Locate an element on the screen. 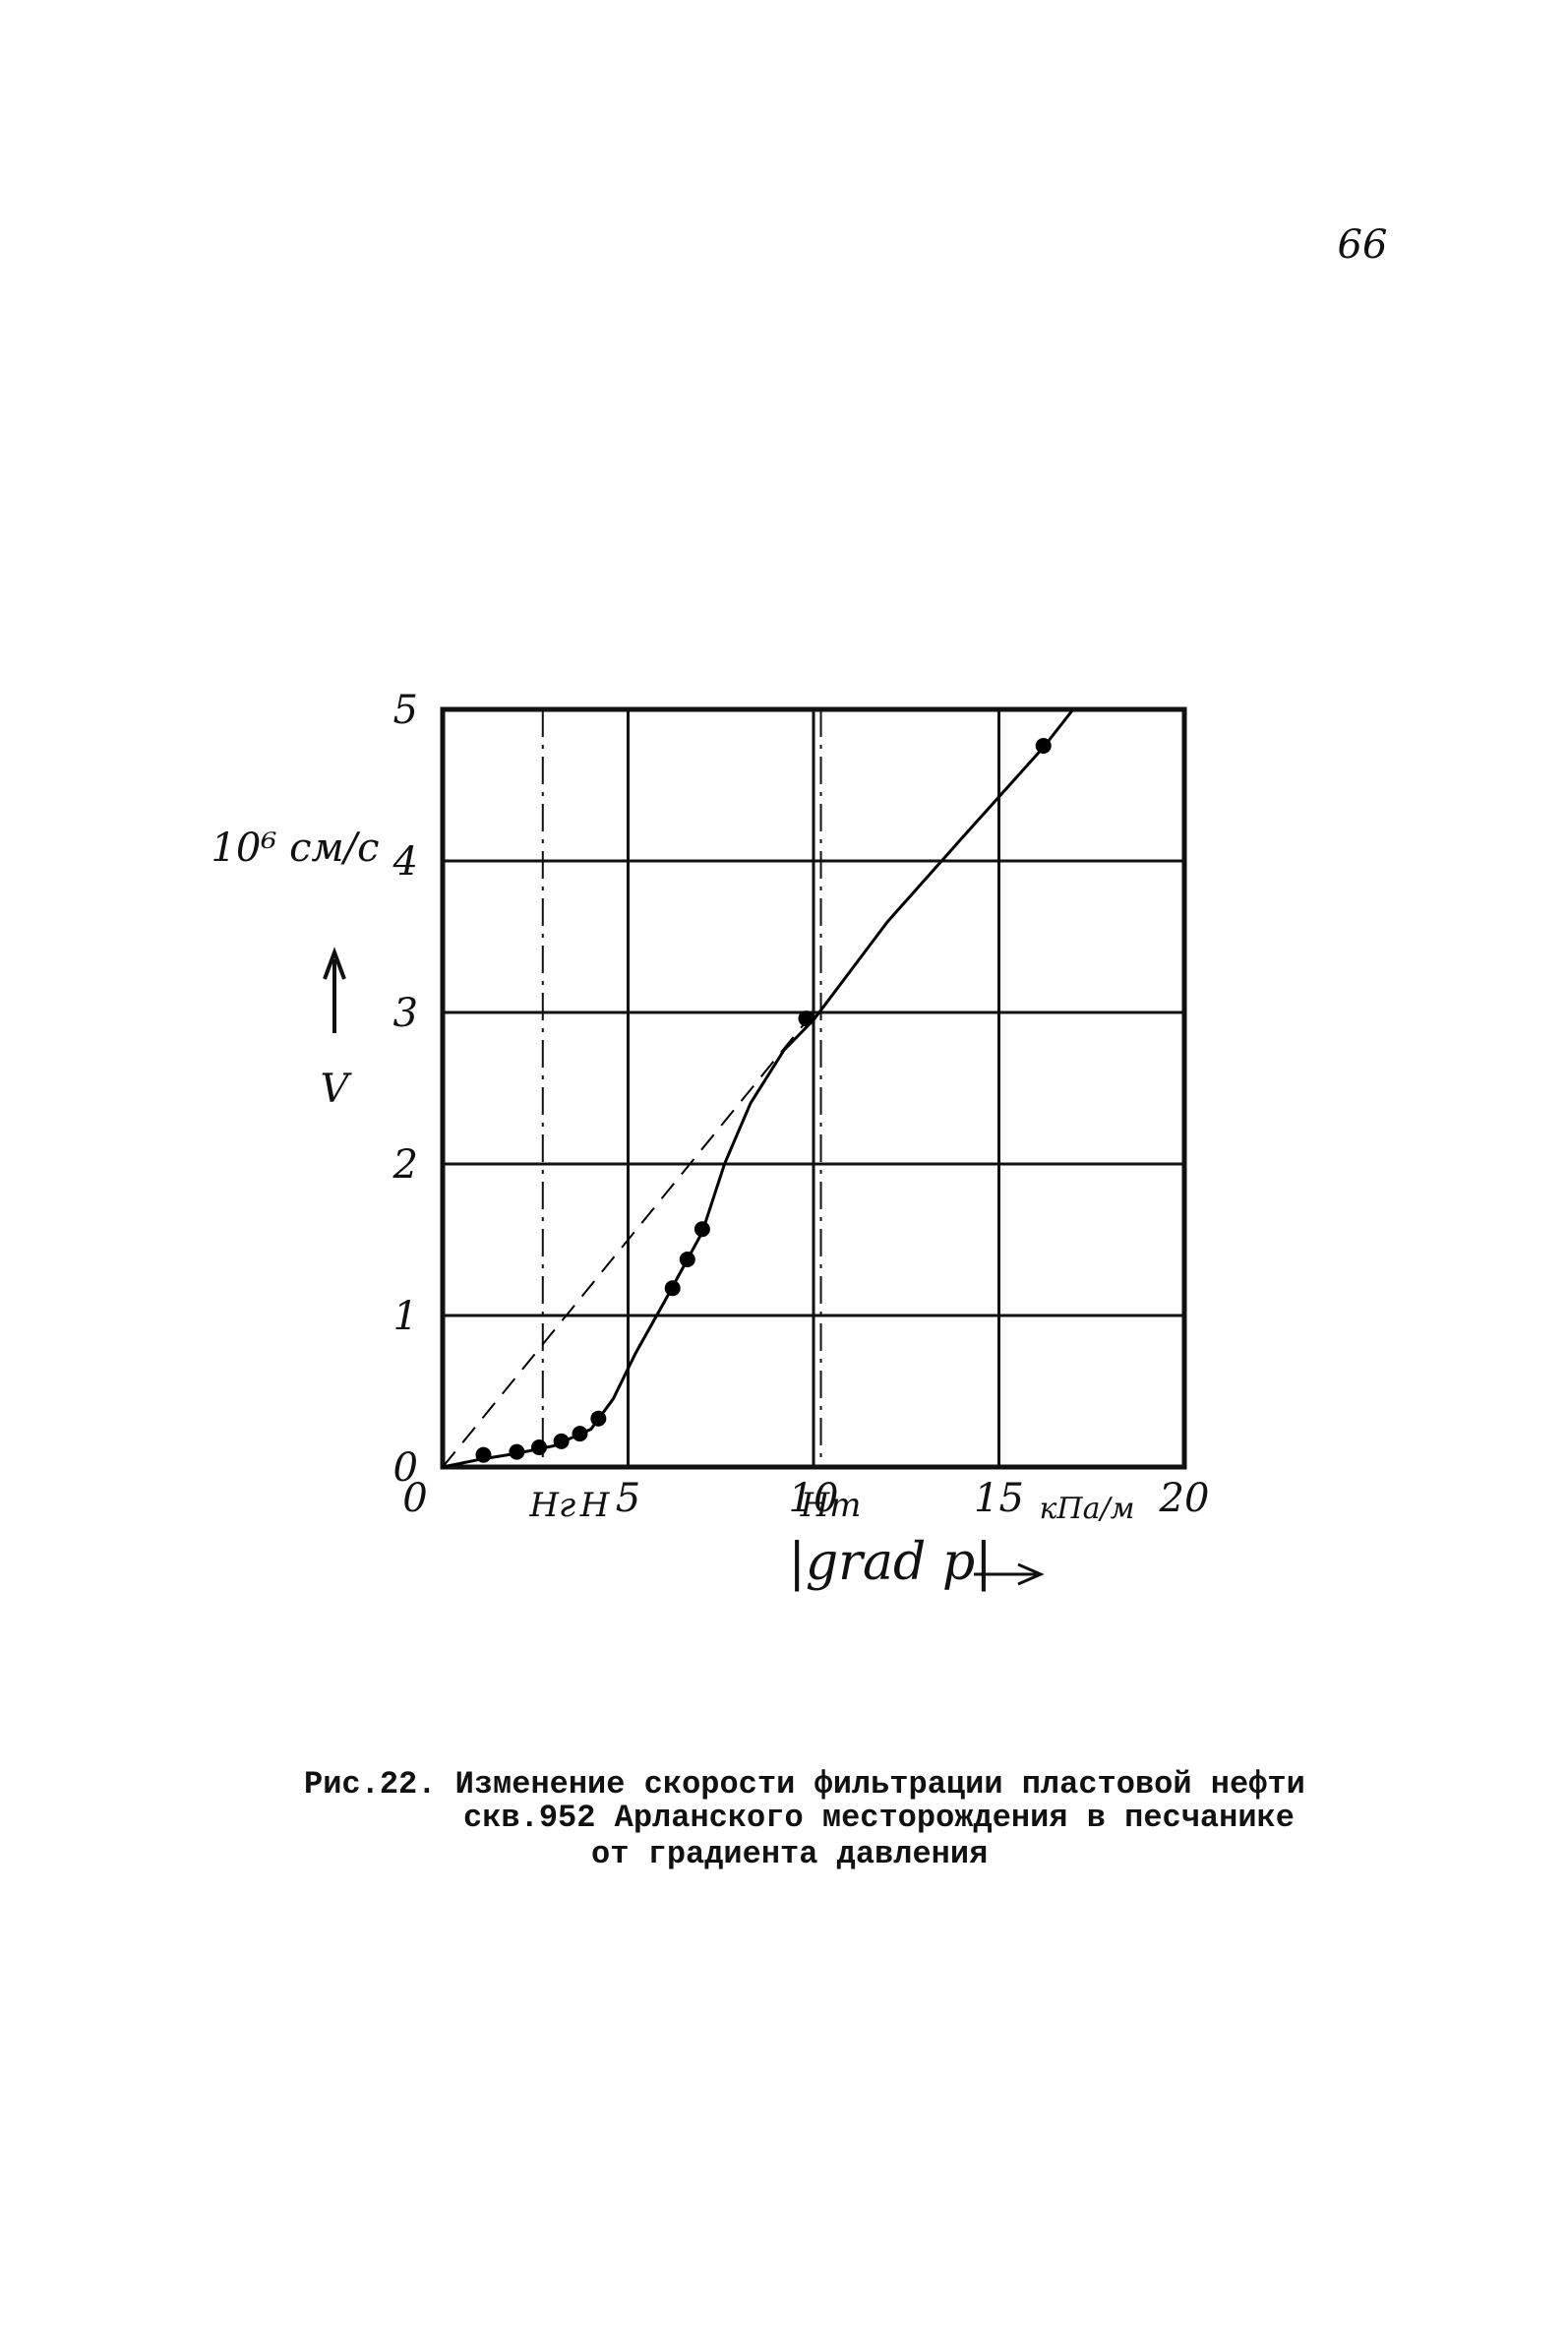 The height and width of the screenshot is (2325, 1568). reference-label: Hг is located at coordinates (551, 1506).